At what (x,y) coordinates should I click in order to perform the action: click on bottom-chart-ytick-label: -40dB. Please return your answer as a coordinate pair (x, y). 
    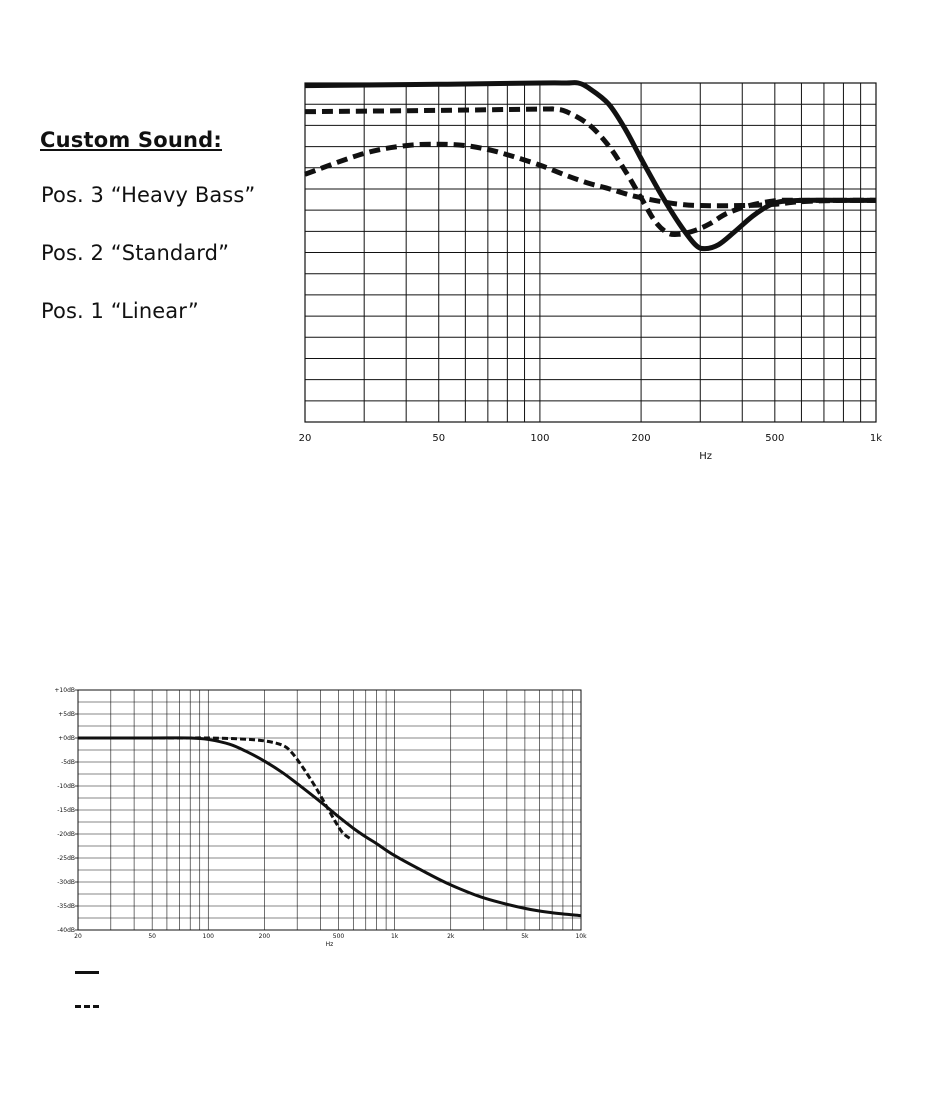
    Looking at the image, I should click on (66, 930).